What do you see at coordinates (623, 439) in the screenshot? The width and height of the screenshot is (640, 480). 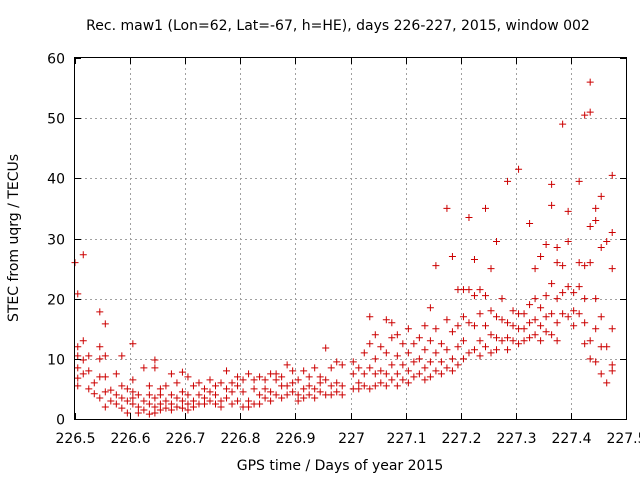 I see `x-tick-label: 227.5` at bounding box center [623, 439].